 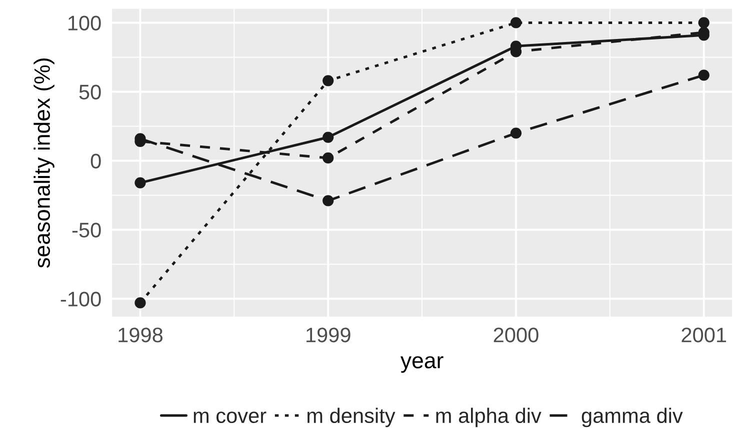 What do you see at coordinates (95, 161) in the screenshot?
I see `y-tick-label: 0` at bounding box center [95, 161].